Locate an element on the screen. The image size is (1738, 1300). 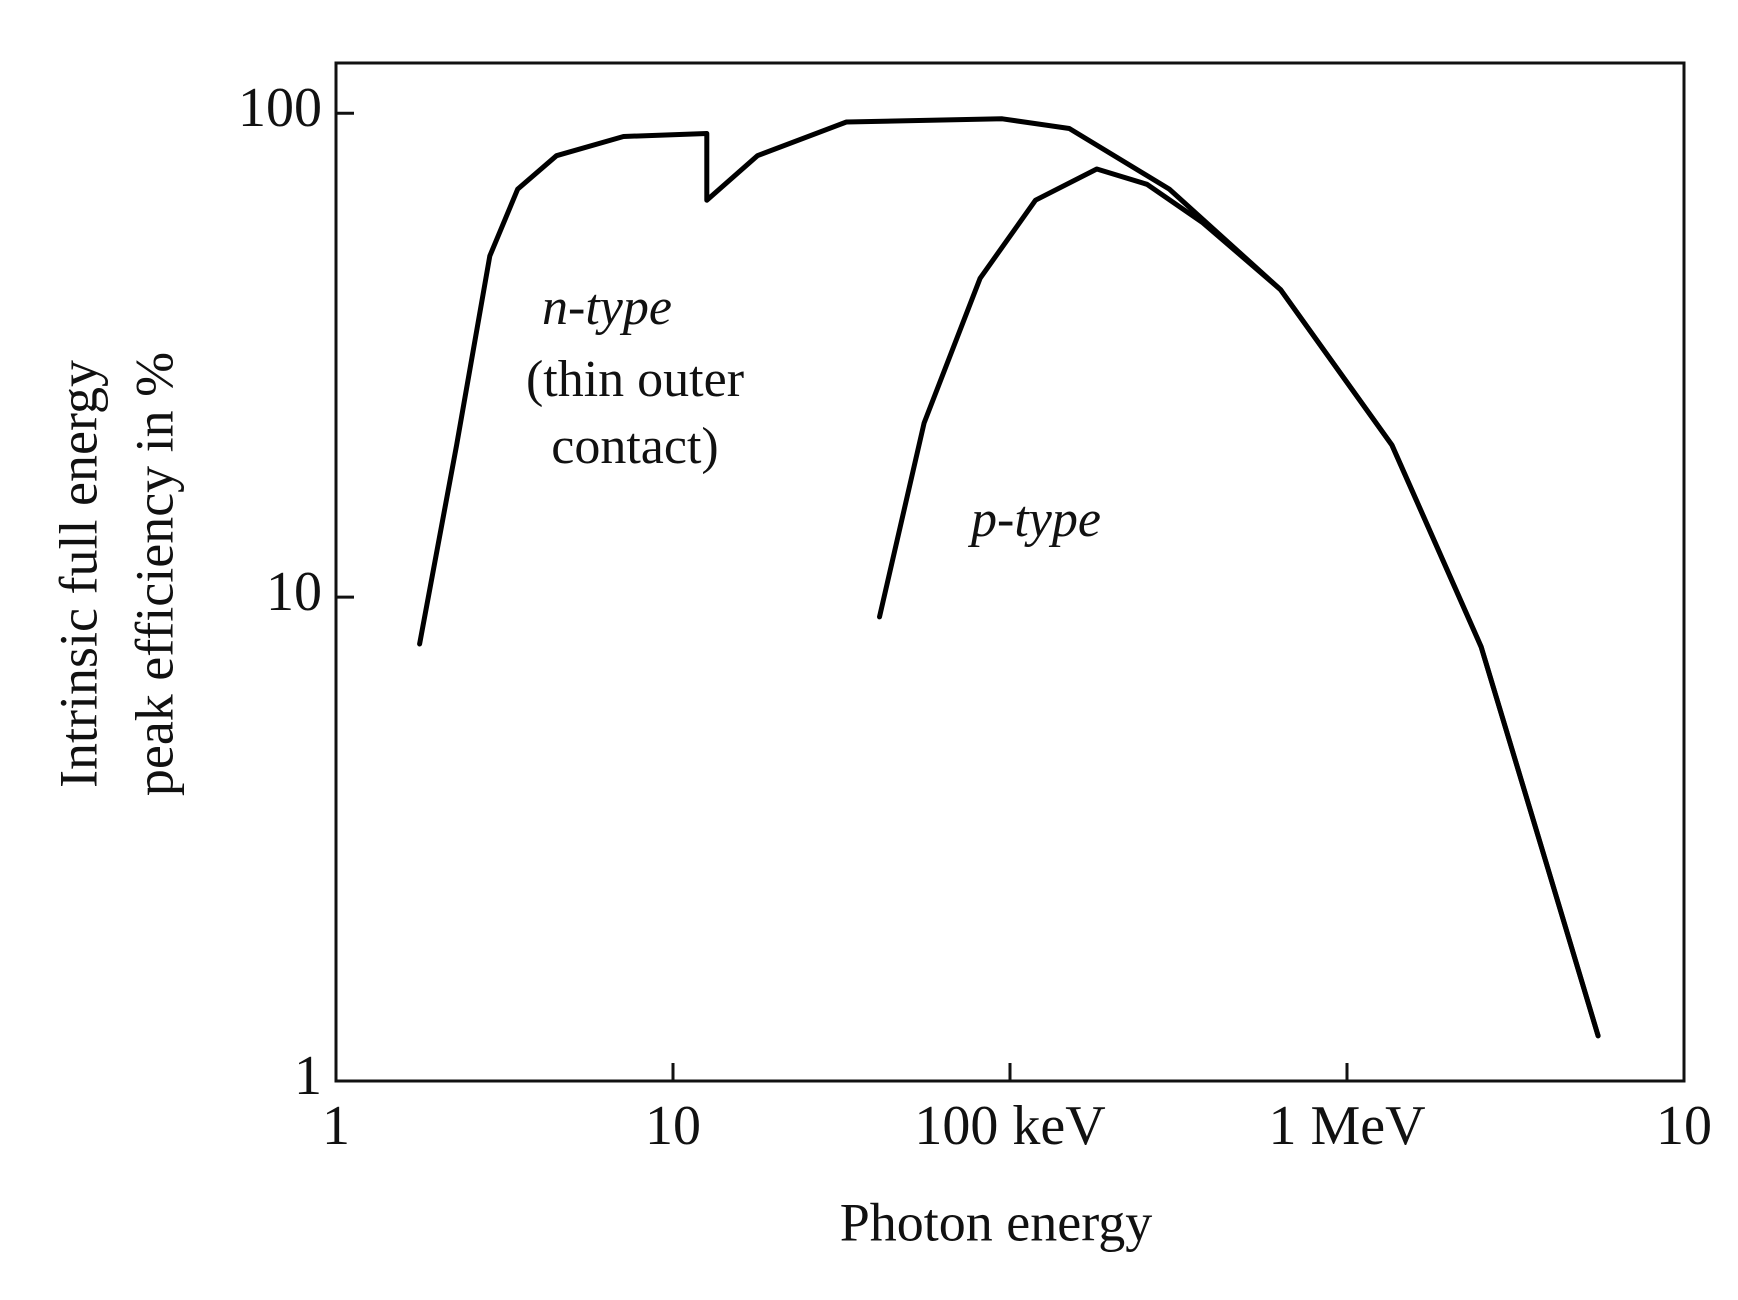
y-tick-label: 10 is located at coordinates (294, 592).